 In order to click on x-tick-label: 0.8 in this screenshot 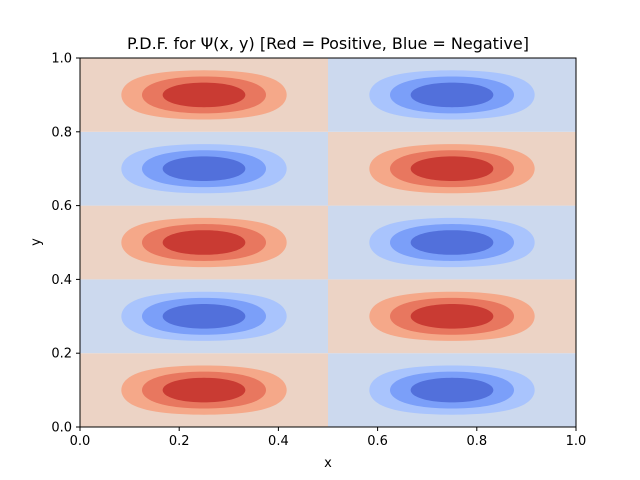, I will do `click(476, 441)`.